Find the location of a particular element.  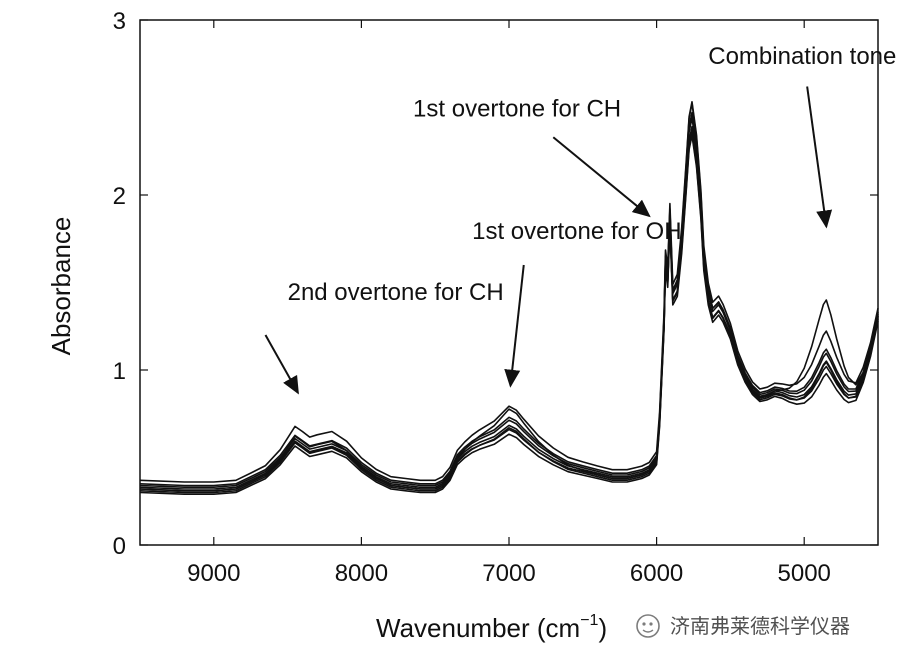

y-axis-title: Absorbance is located at coordinates (61, 286).